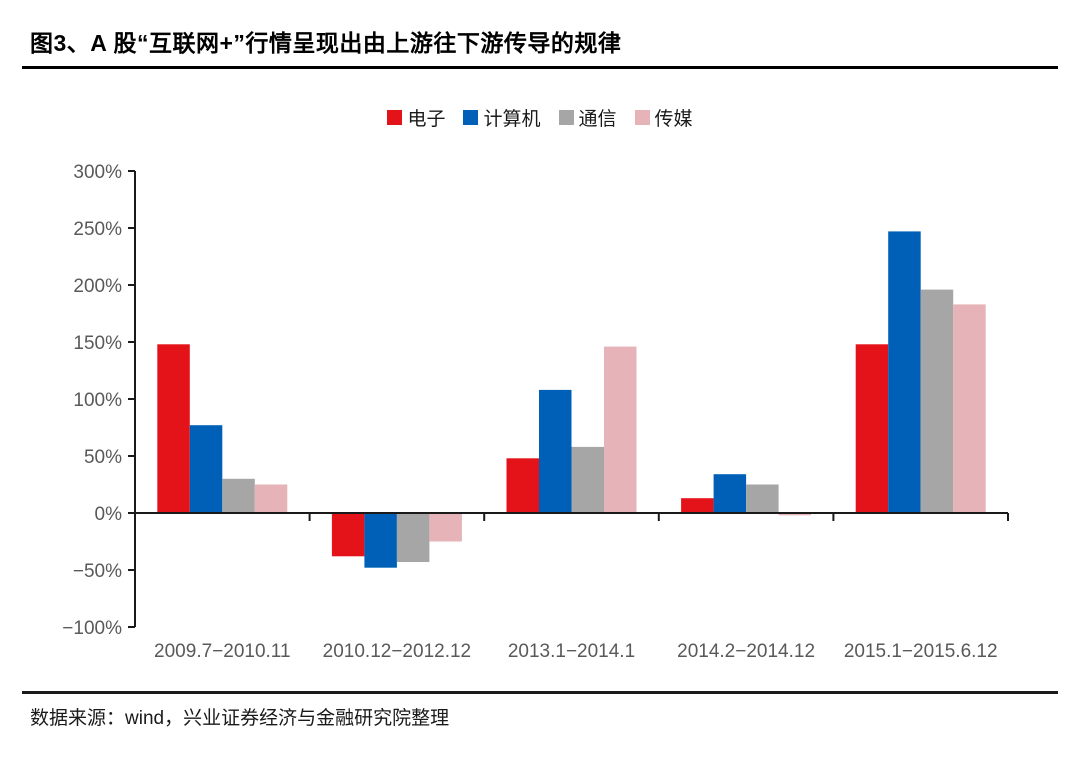  I want to click on x-tick-label: 2014.2−2014.12, so click(746, 651).